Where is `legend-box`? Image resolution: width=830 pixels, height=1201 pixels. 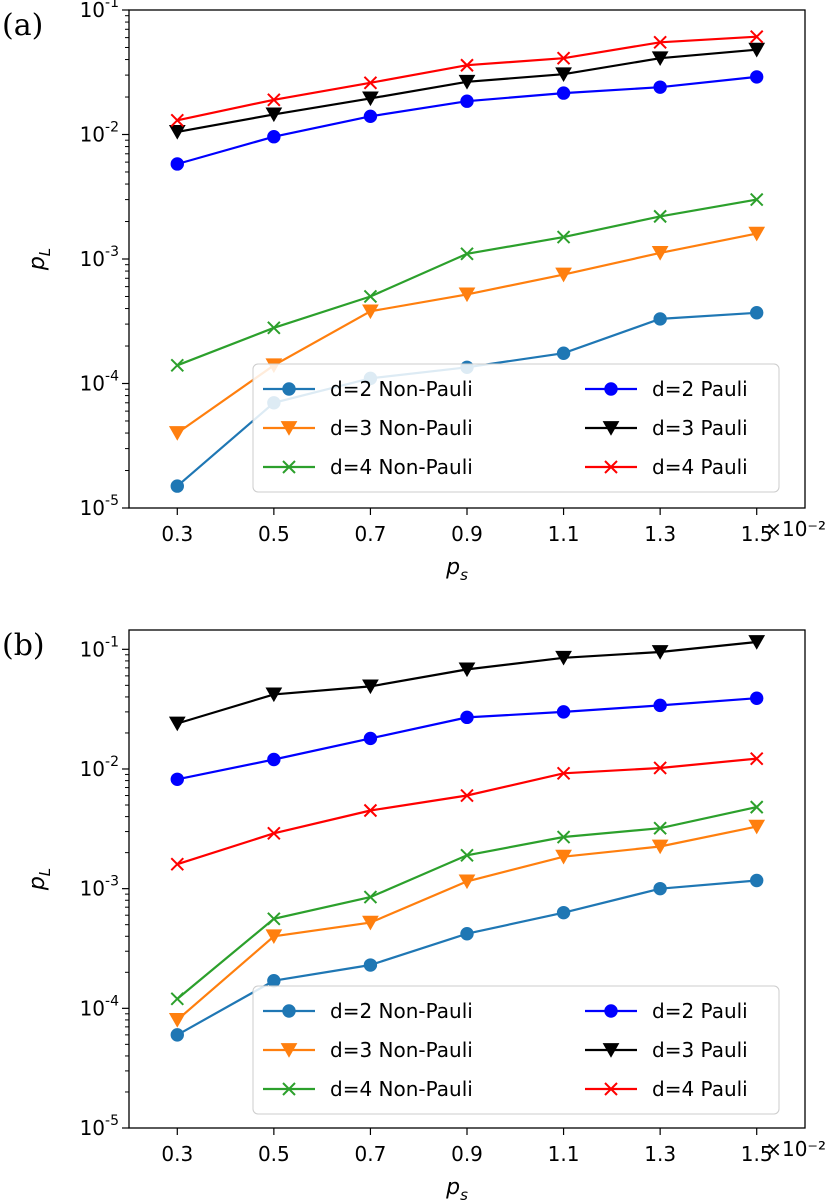 legend-box is located at coordinates (516, 1050).